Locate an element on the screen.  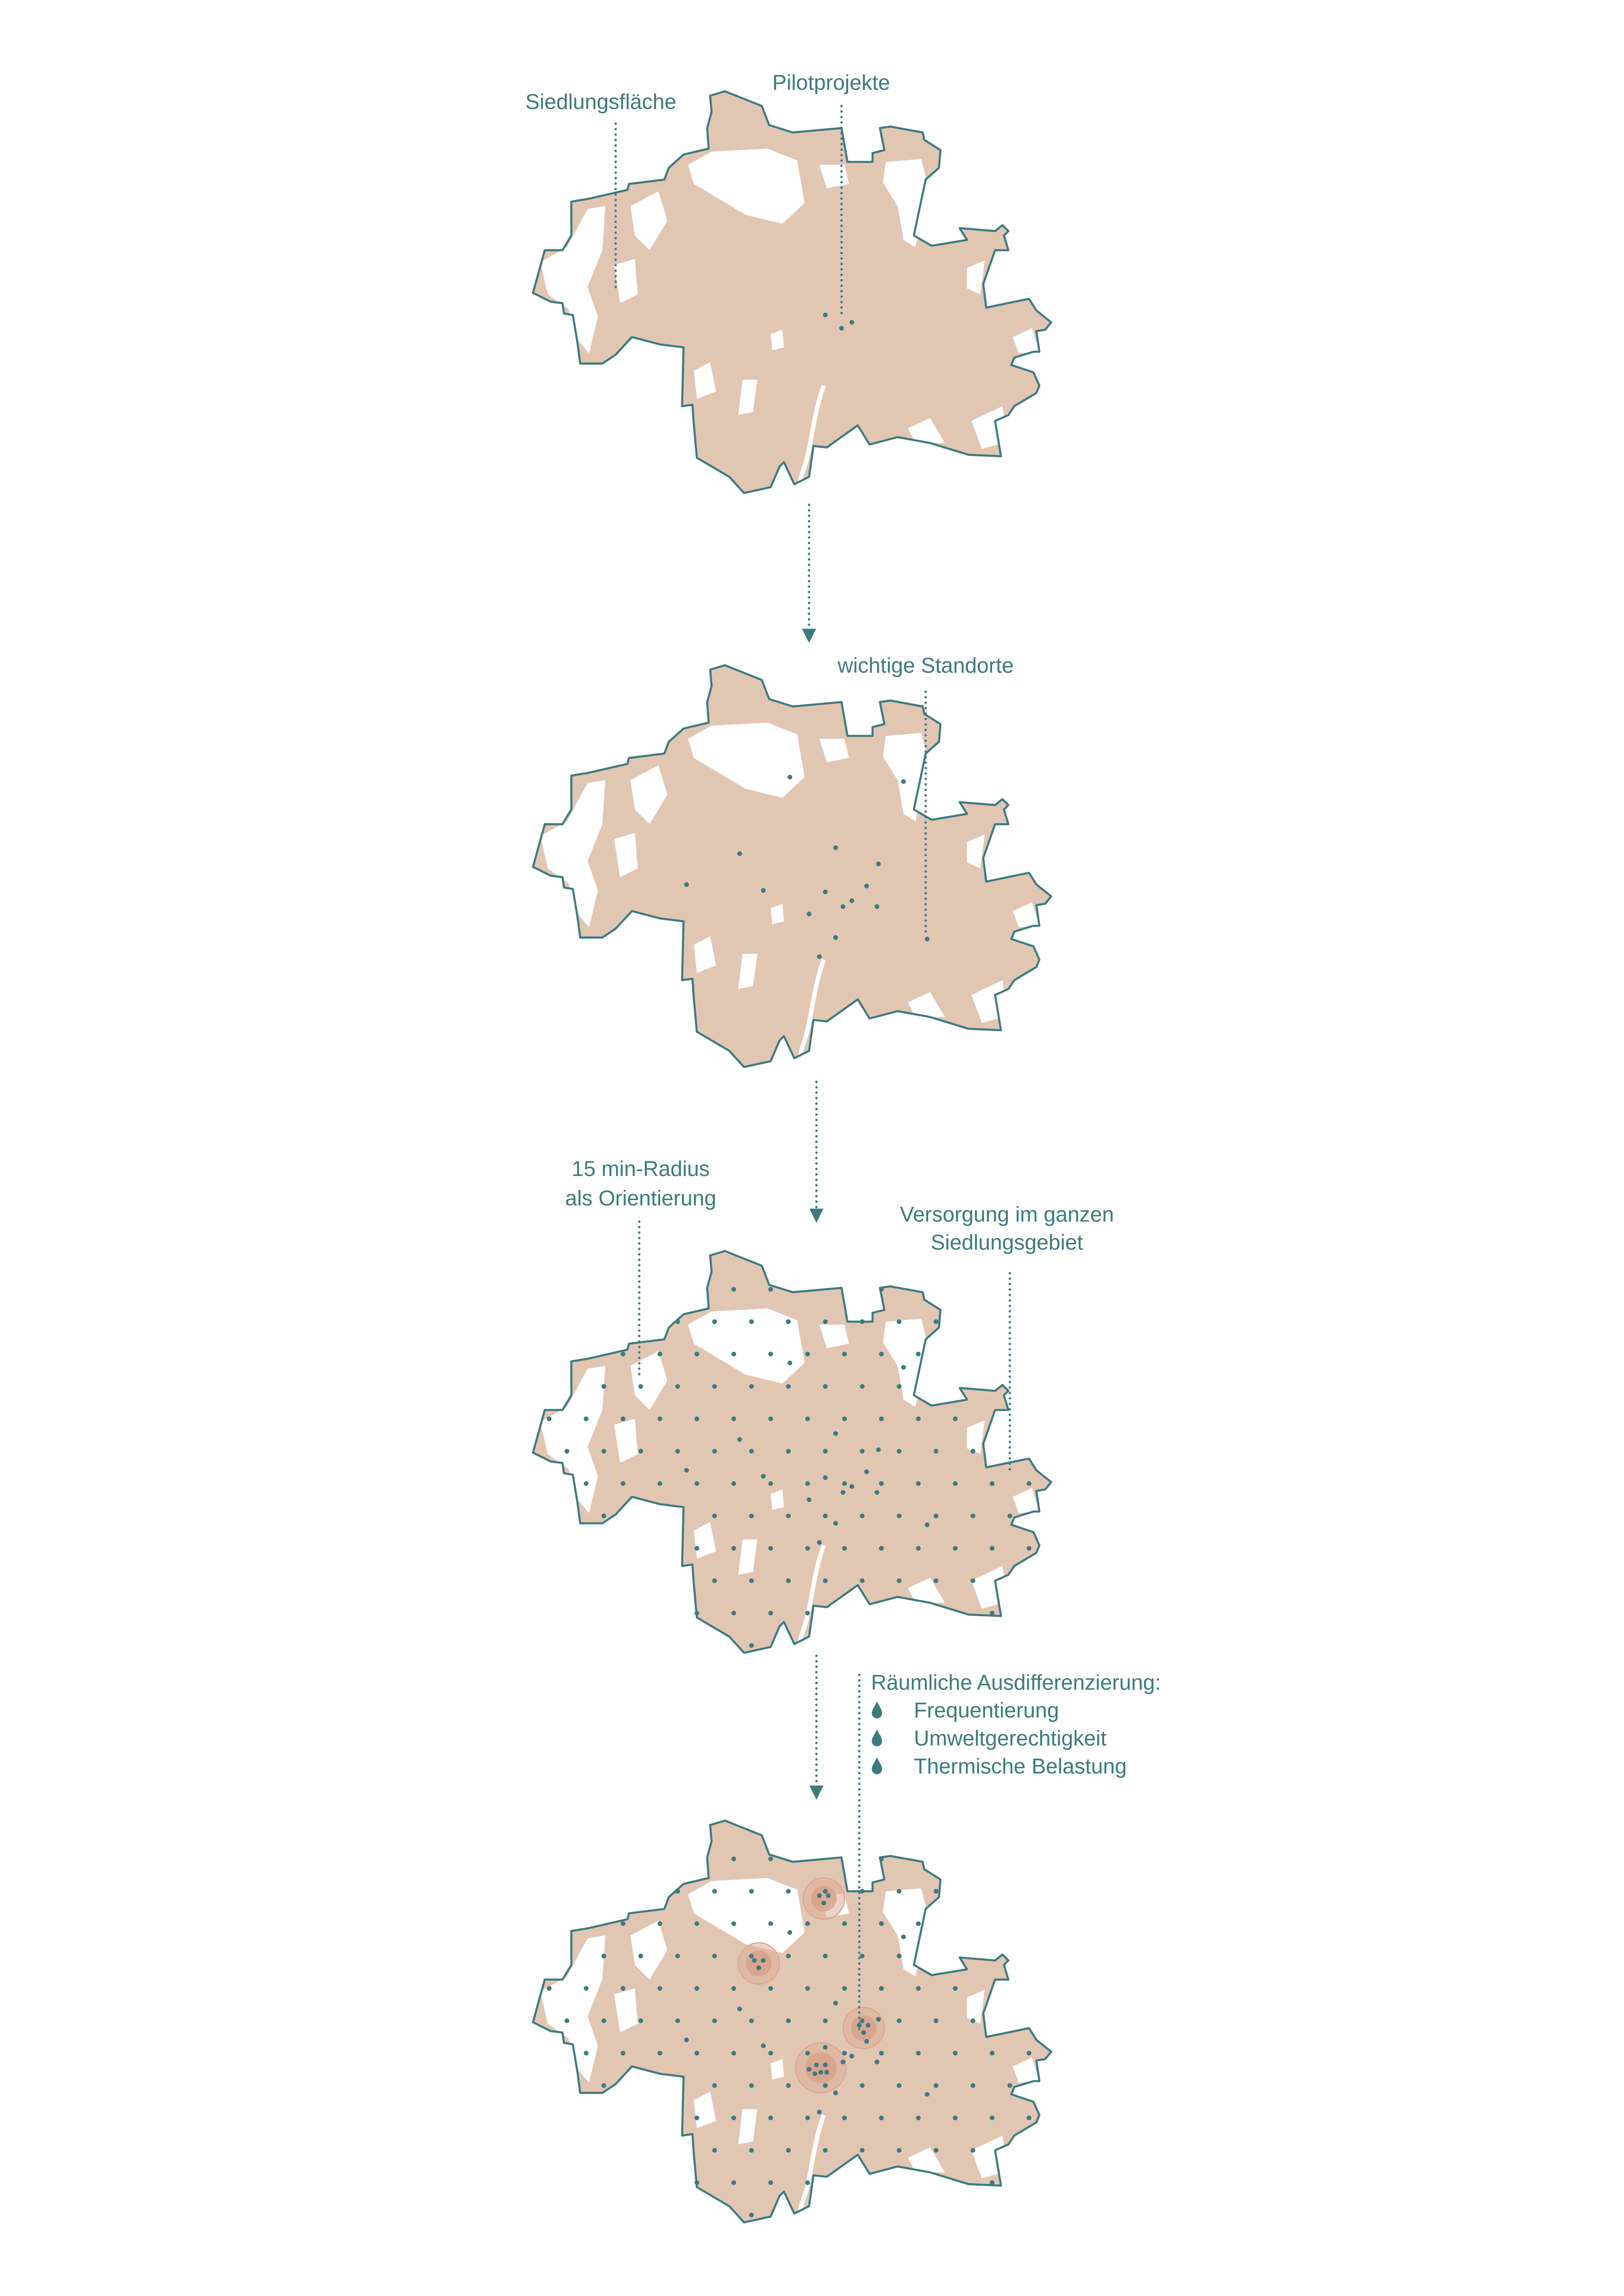
label-wichtige-standorte: wichtige Standorte is located at coordinates (925, 665).